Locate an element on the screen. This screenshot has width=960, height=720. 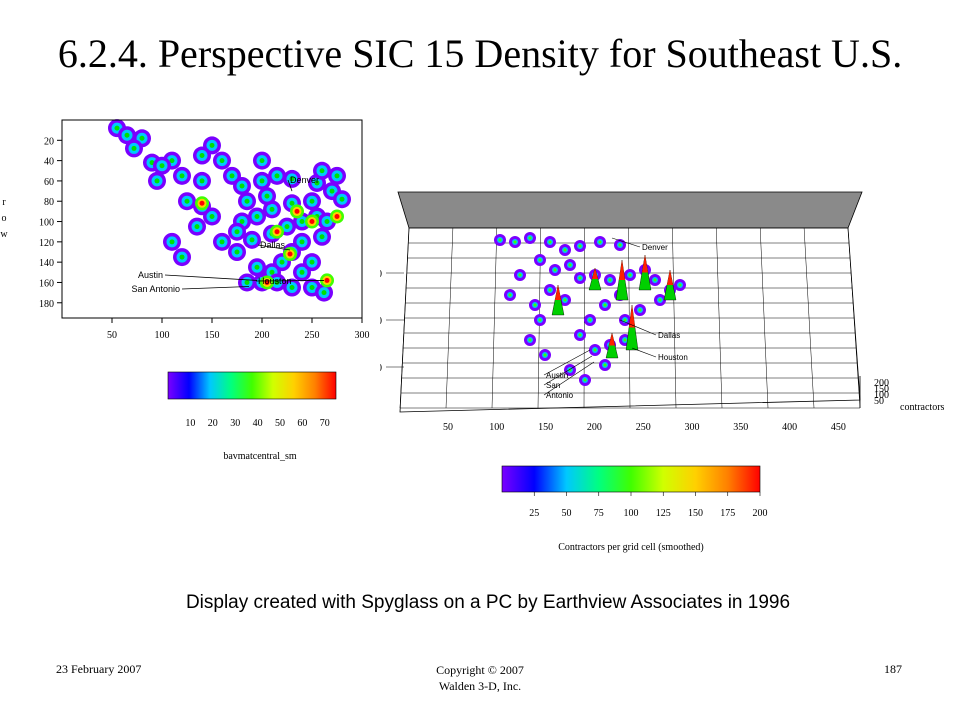
colorbar-tick-label: 10 is located at coordinates (190, 423).